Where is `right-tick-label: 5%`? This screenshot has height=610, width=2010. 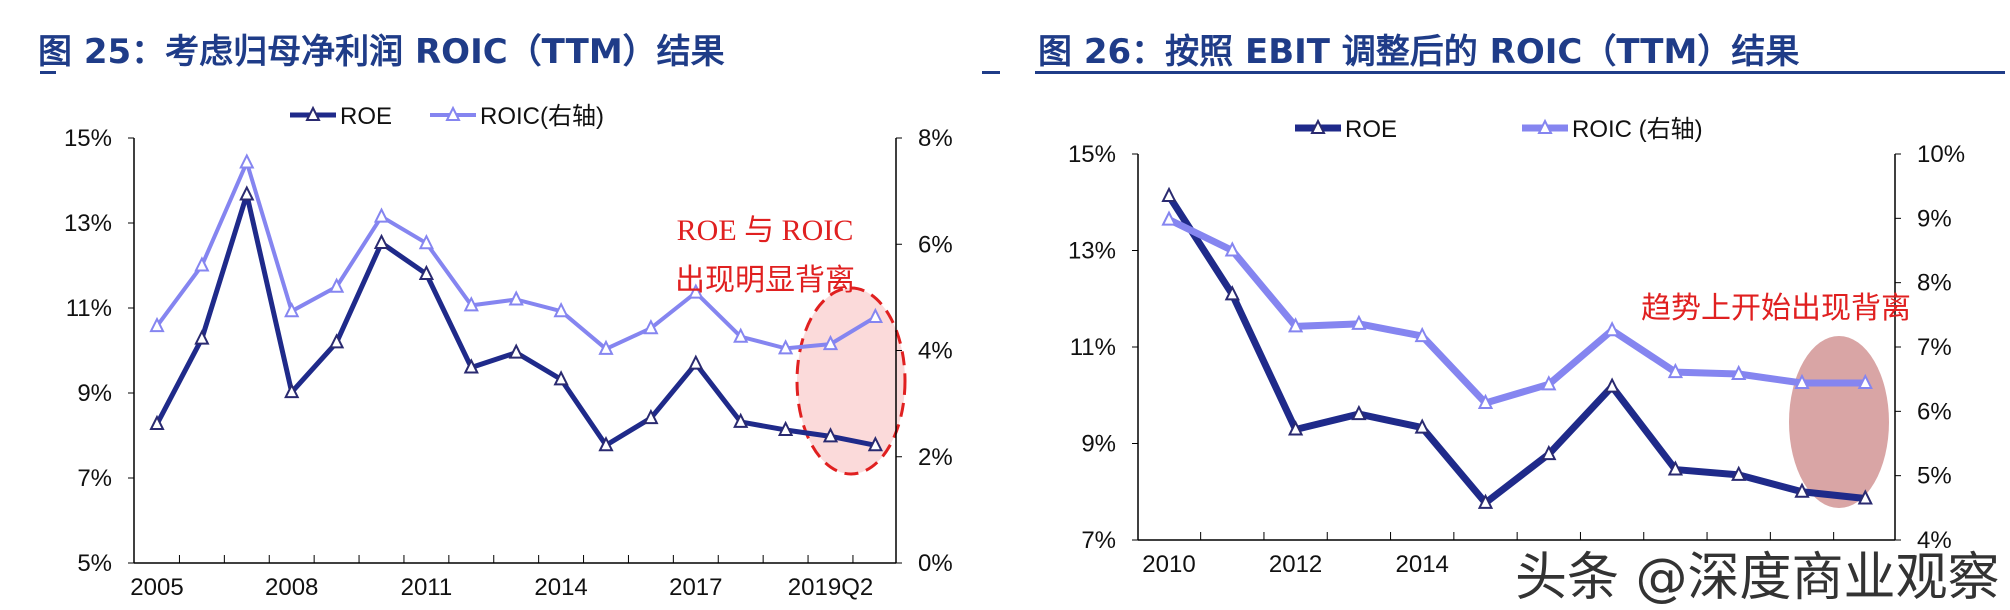
right-tick-label: 5% is located at coordinates (1934, 476).